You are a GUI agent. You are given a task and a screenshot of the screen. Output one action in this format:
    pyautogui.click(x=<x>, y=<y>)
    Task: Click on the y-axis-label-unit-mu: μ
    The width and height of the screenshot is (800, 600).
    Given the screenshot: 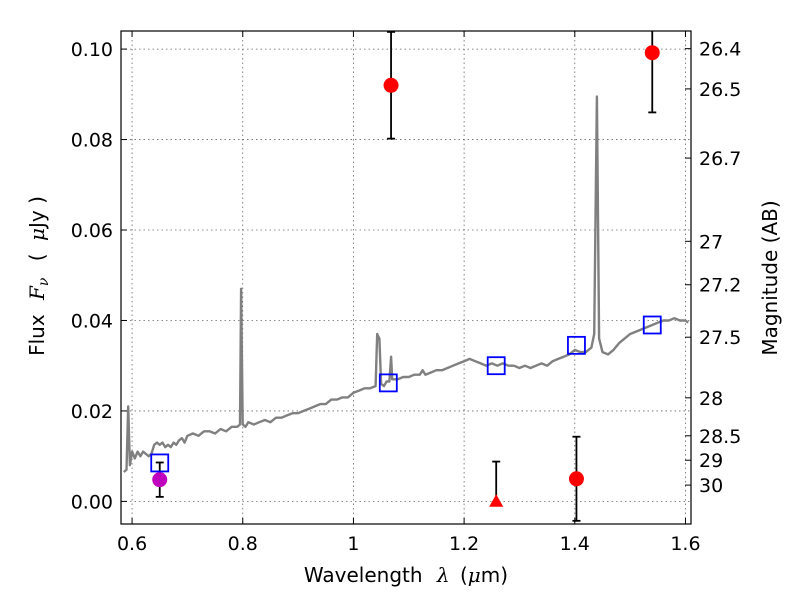 What is the action you would take?
    pyautogui.click(x=37, y=234)
    